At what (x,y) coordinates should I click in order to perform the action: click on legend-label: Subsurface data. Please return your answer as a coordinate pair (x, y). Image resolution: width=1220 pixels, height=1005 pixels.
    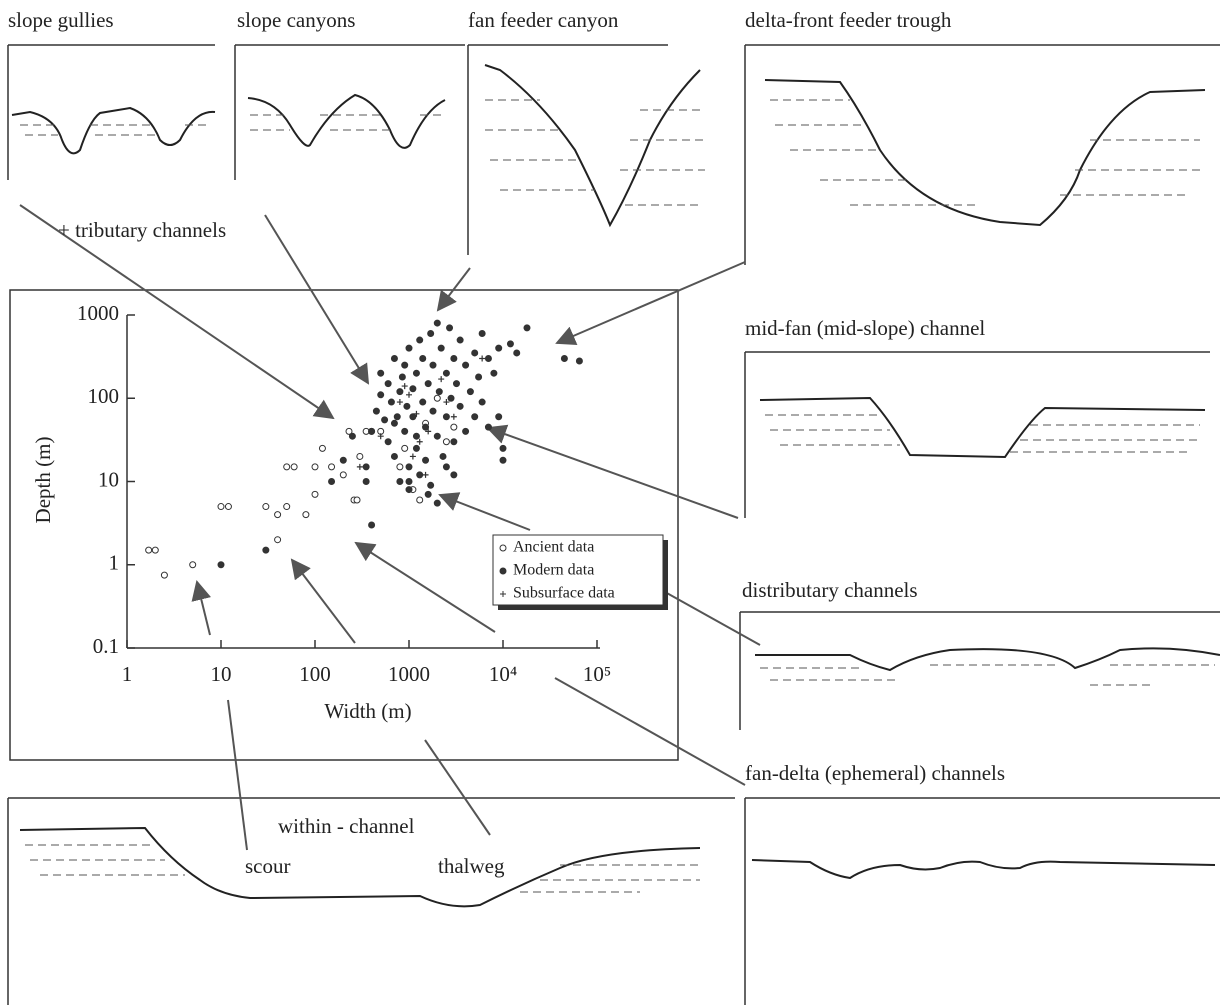
    Looking at the image, I should click on (564, 593).